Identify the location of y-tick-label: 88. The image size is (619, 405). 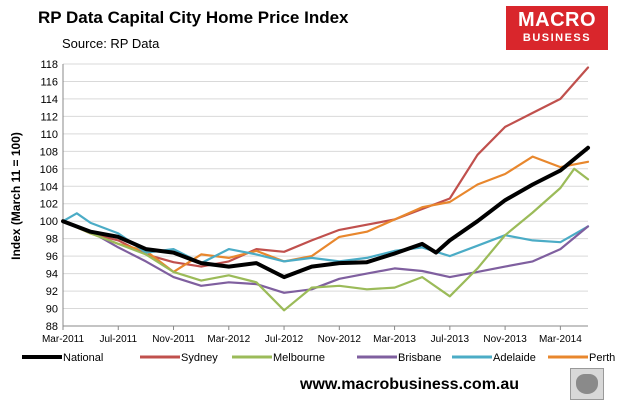
(52, 327).